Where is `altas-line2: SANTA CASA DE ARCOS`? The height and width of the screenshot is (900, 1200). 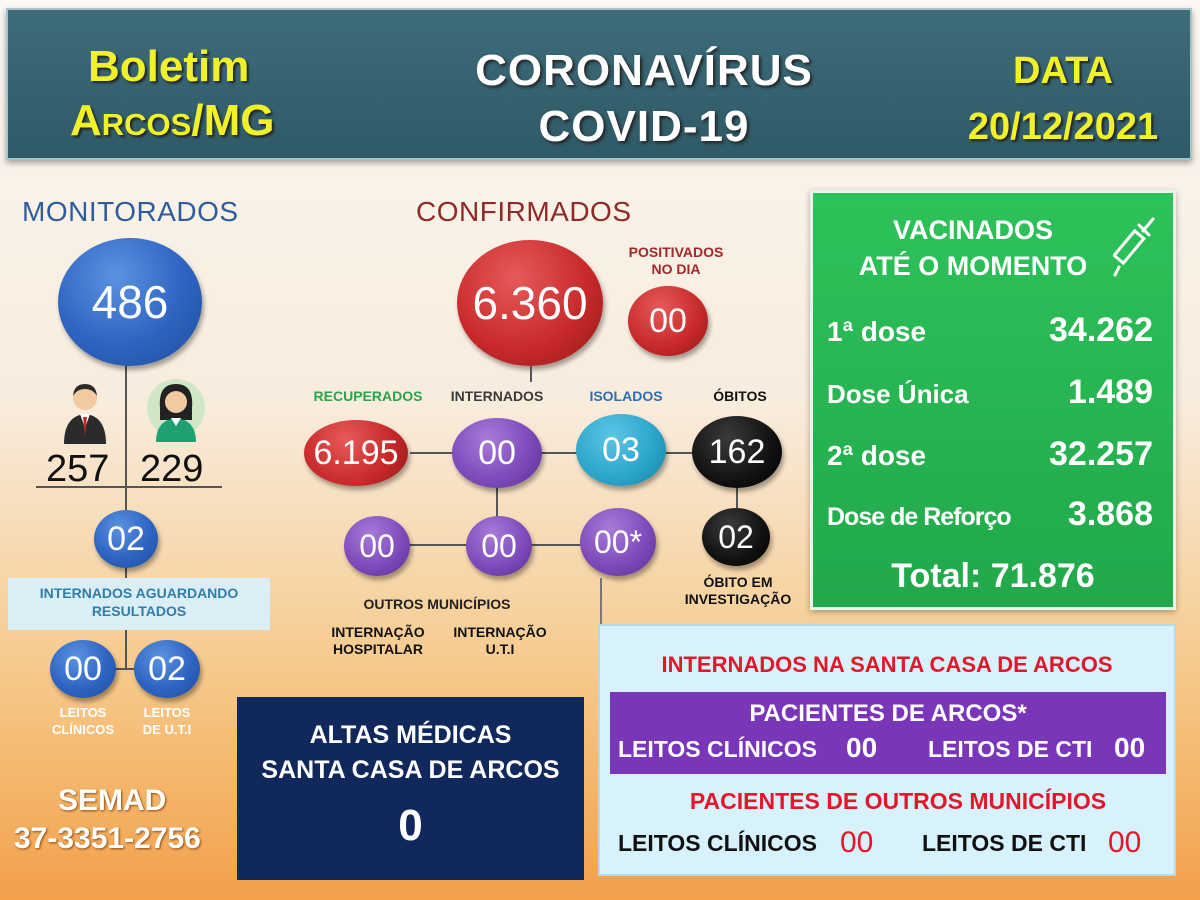 altas-line2: SANTA CASA DE ARCOS is located at coordinates (410, 770).